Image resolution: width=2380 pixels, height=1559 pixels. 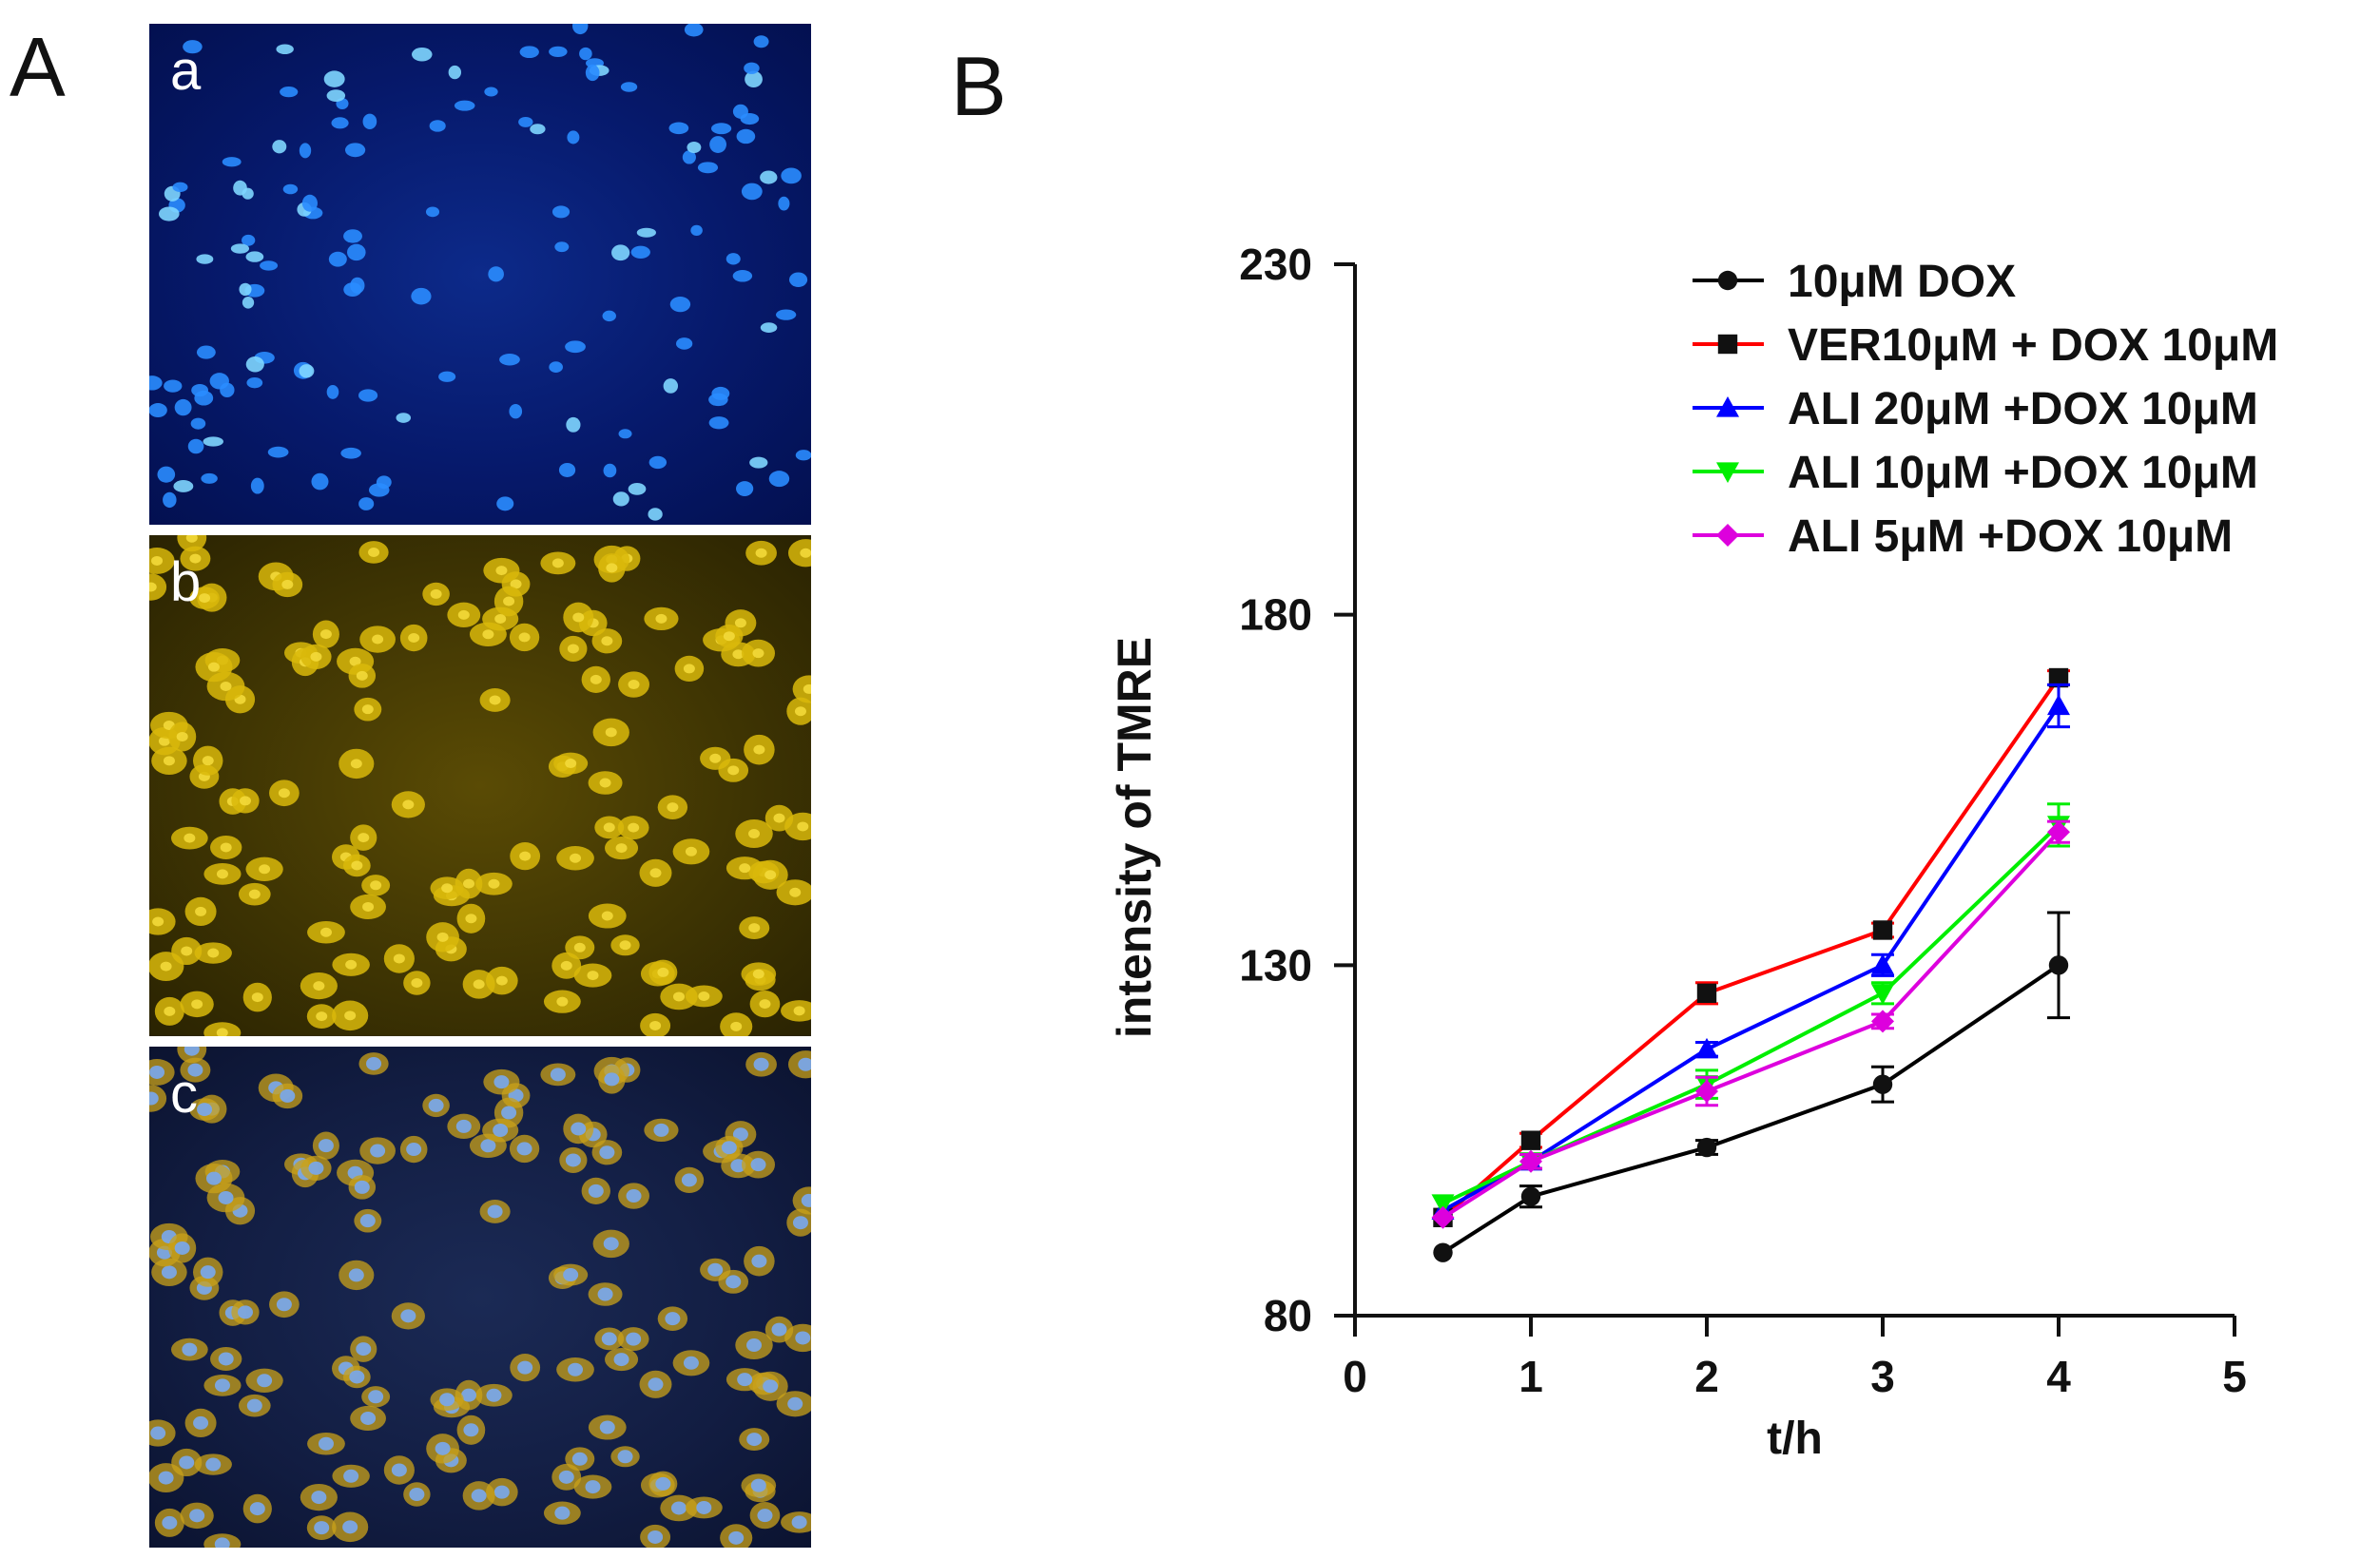 What do you see at coordinates (1275, 615) in the screenshot?
I see `y-tick-label: 180` at bounding box center [1275, 615].